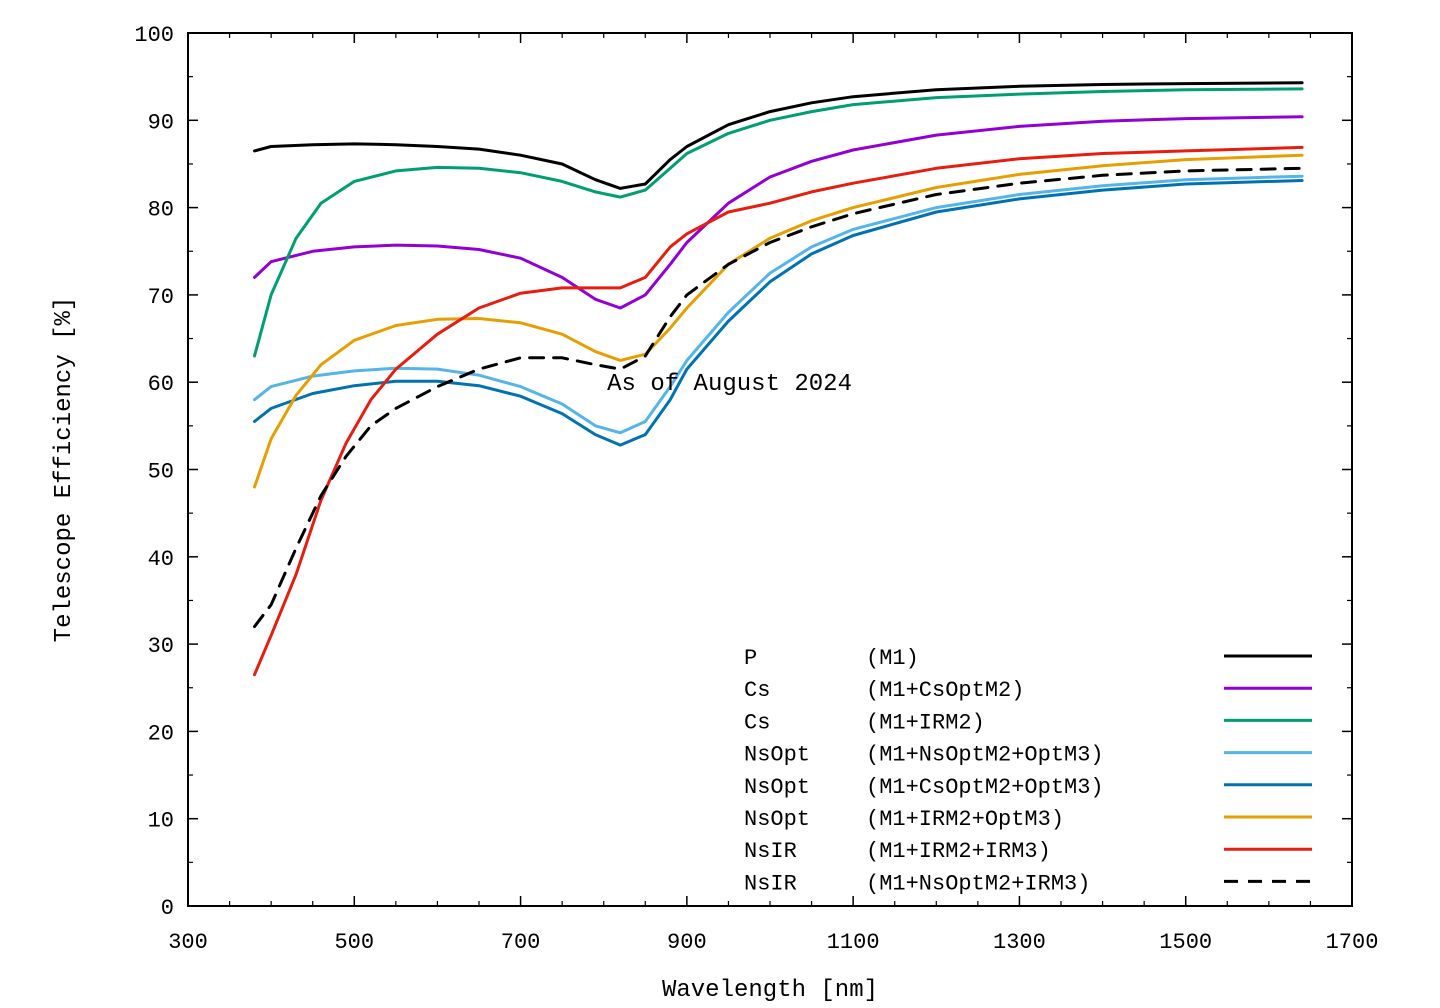  Describe the element at coordinates (161, 559) in the screenshot. I see `y-tick-label: 40` at that location.